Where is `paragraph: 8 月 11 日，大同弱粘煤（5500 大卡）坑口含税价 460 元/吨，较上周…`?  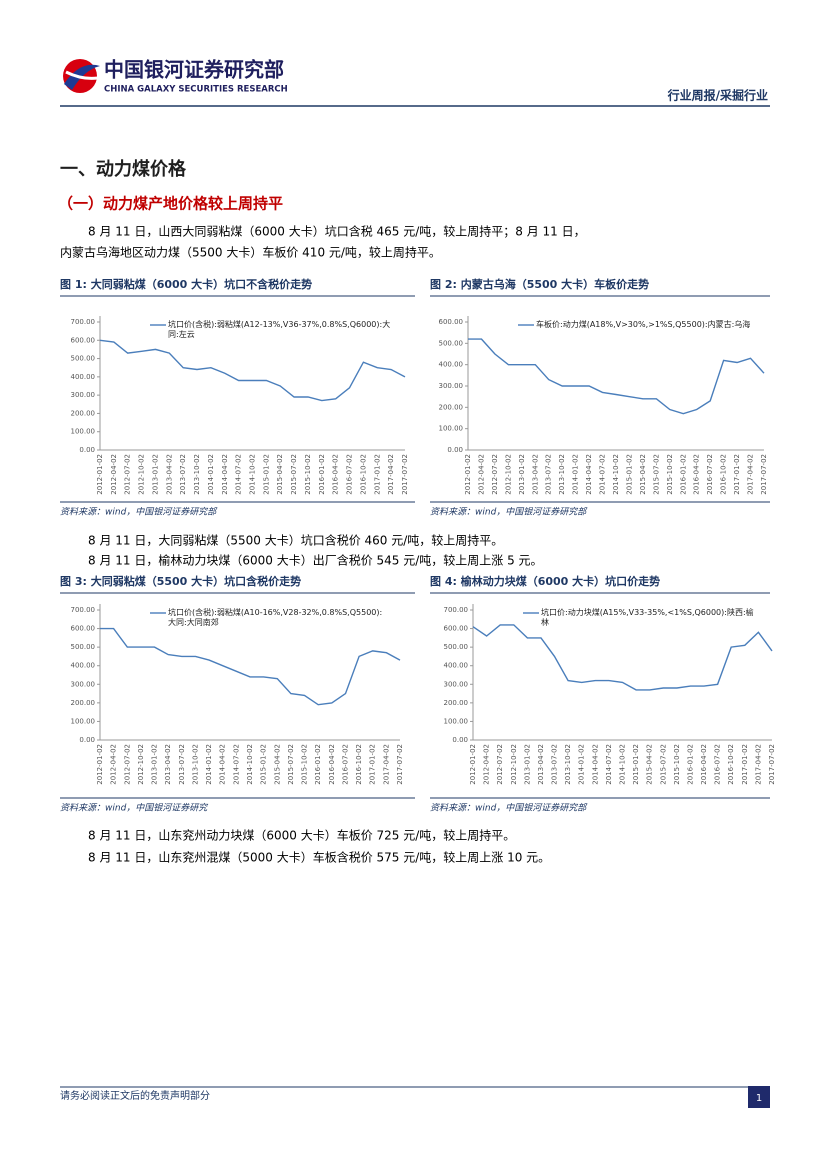 paragraph: 8 月 11 日，大同弱粘煤（5500 大卡）坑口含税价 460 元/吨，较上周… is located at coordinates (295, 540).